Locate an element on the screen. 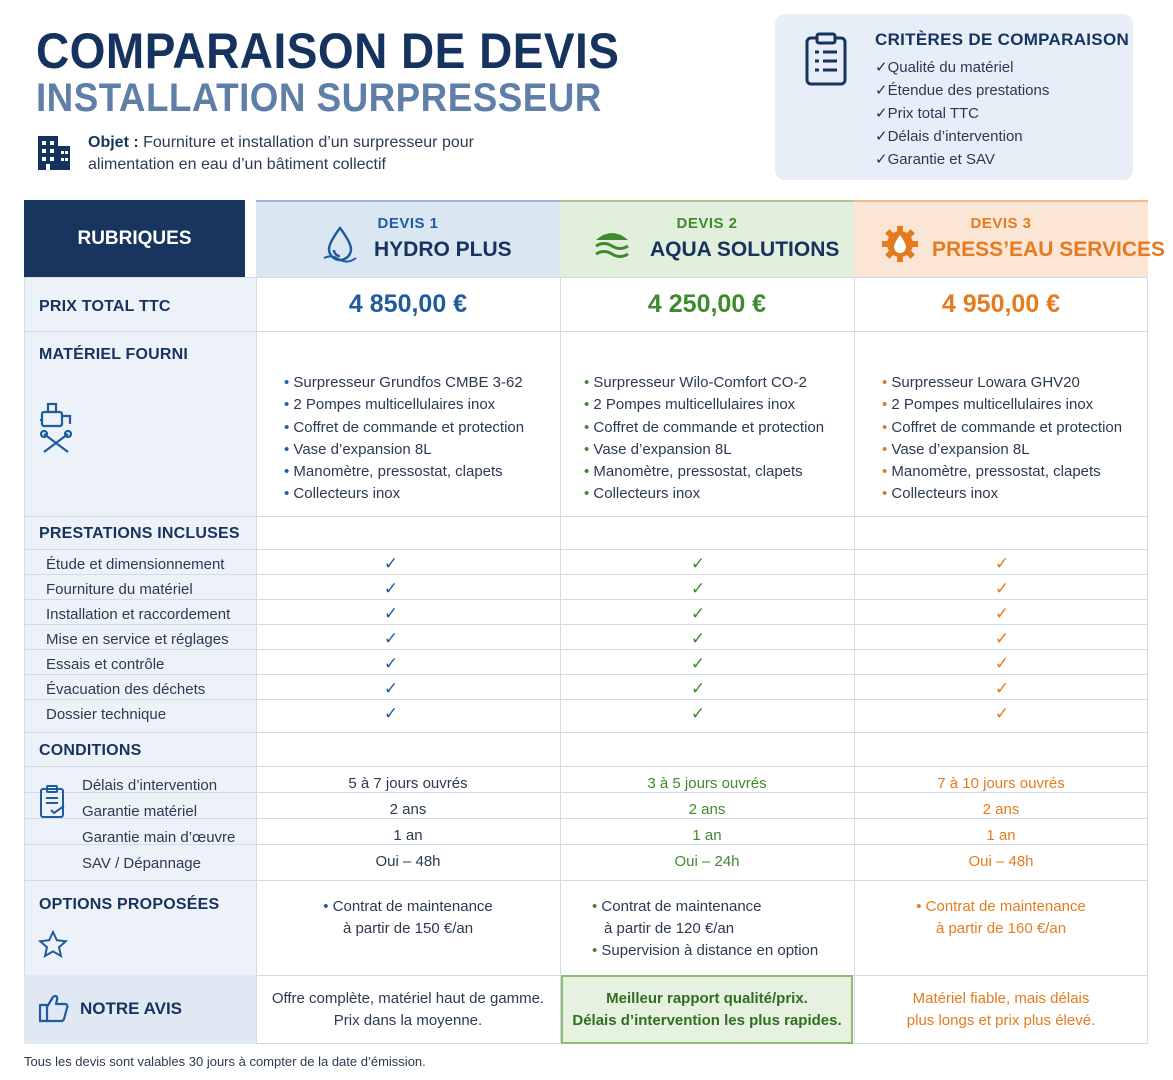 The height and width of the screenshot is (1080, 1173). devis1-number: DEVIS 1 is located at coordinates (408, 223).